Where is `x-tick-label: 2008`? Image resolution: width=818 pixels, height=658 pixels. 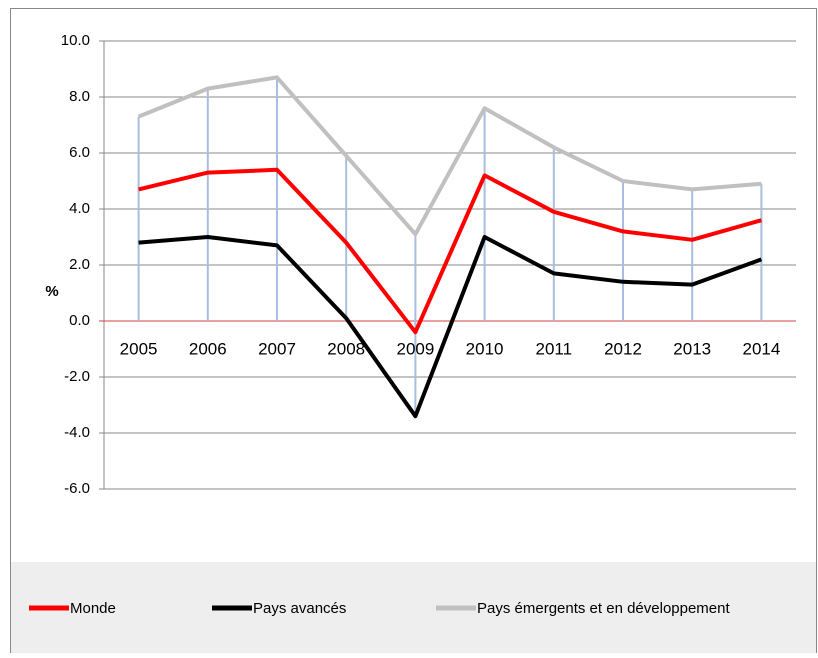 x-tick-label: 2008 is located at coordinates (346, 348).